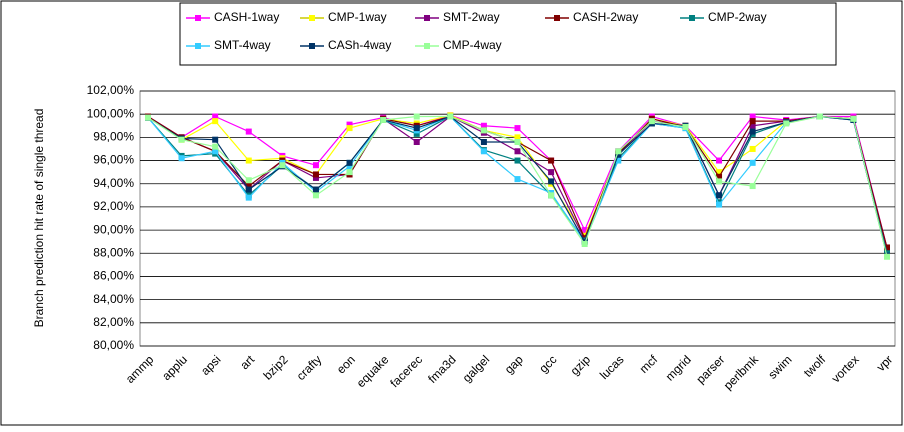  Describe the element at coordinates (113, 229) in the screenshot. I see `y-tick-label: 90,00%` at that location.